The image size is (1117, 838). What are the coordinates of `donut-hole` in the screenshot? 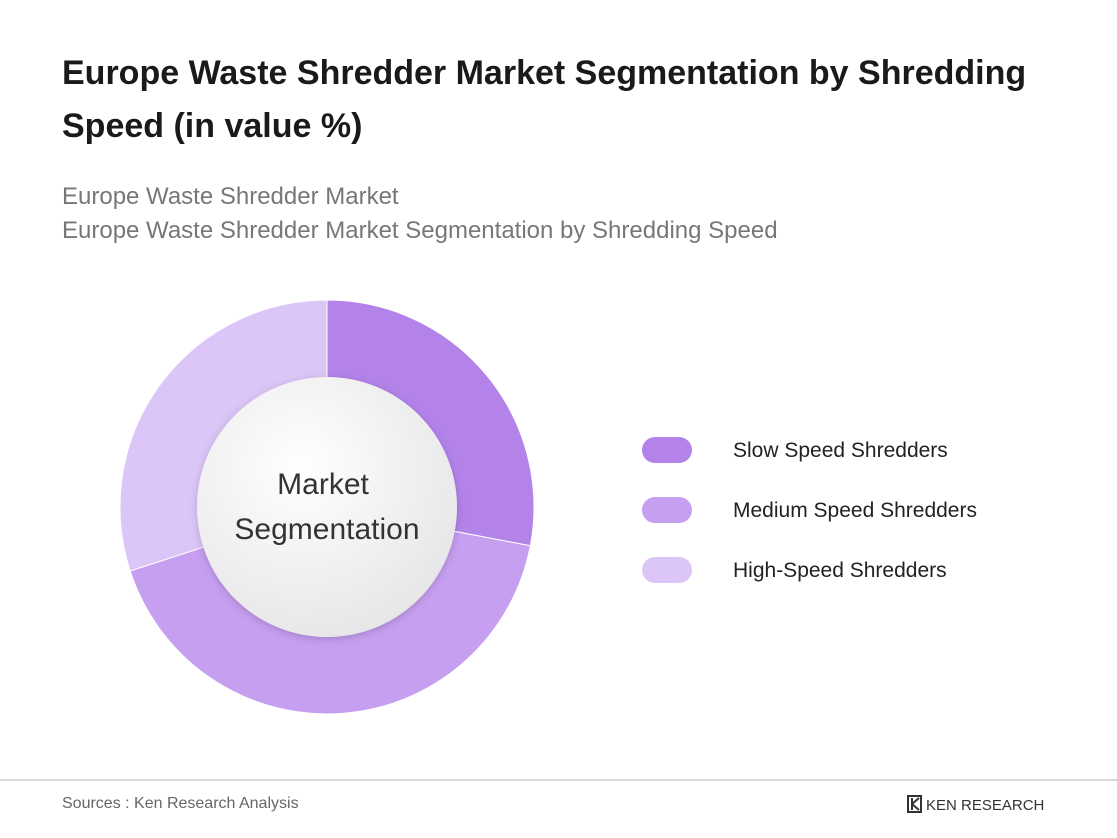 It's located at (327, 507).